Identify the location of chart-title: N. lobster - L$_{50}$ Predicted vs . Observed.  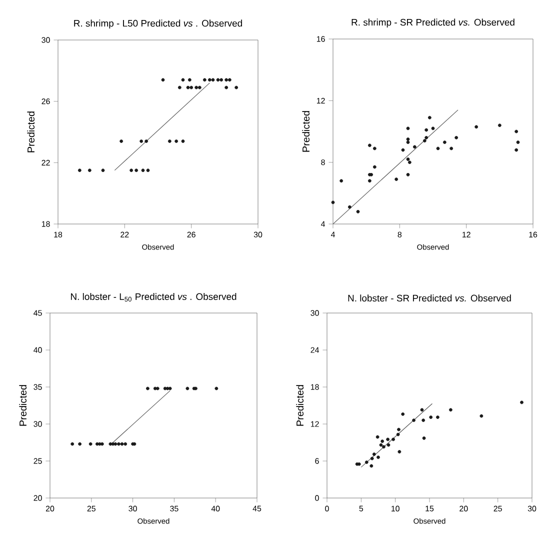
(153, 297).